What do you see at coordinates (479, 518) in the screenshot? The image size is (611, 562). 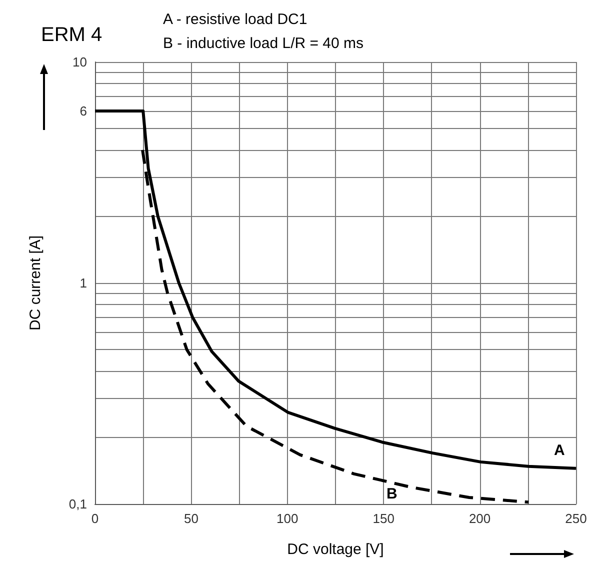 I see `x-tick-label: 200` at bounding box center [479, 518].